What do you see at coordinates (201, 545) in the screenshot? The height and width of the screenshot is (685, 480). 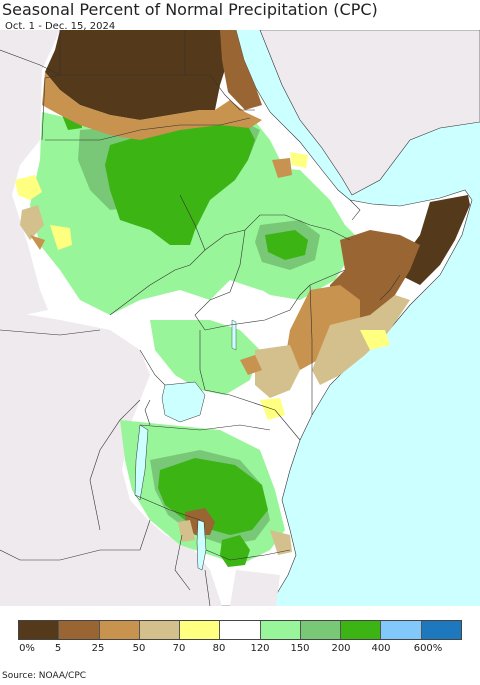 I see `lake-malawi` at bounding box center [201, 545].